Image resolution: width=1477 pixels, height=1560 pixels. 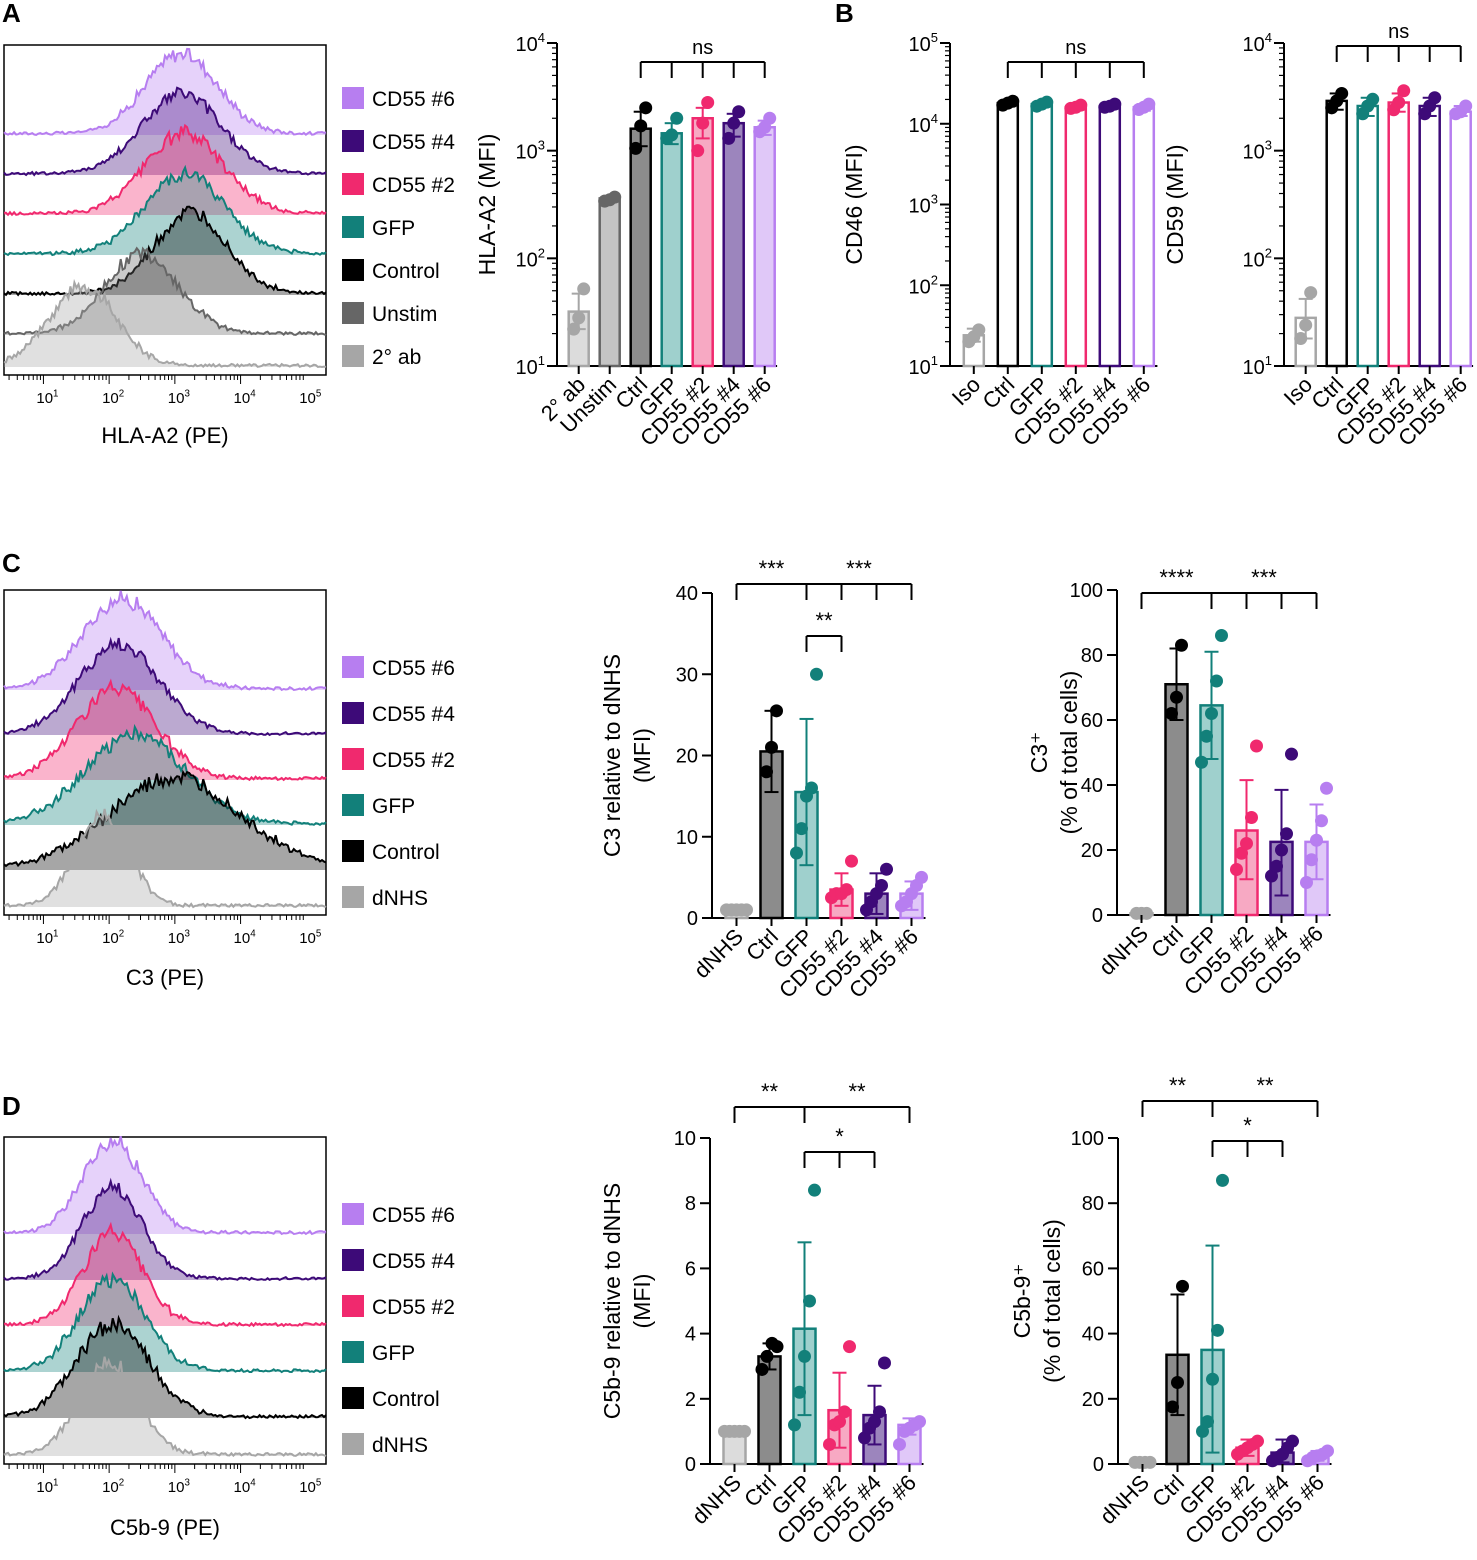 What do you see at coordinates (690, 1335) in the screenshot?
I see `y-tick-label: 4` at bounding box center [690, 1335].